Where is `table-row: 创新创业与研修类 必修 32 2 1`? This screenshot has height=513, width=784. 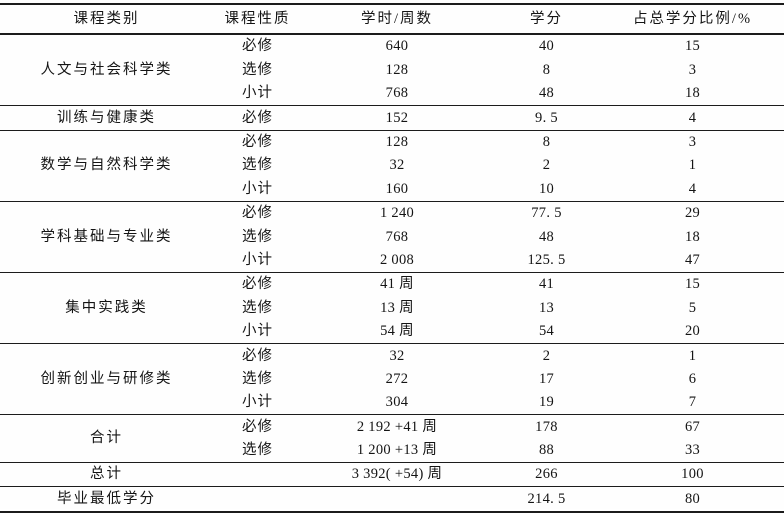 table-row: 创新创业与研修类 必修 32 2 1 is located at coordinates (392, 379).